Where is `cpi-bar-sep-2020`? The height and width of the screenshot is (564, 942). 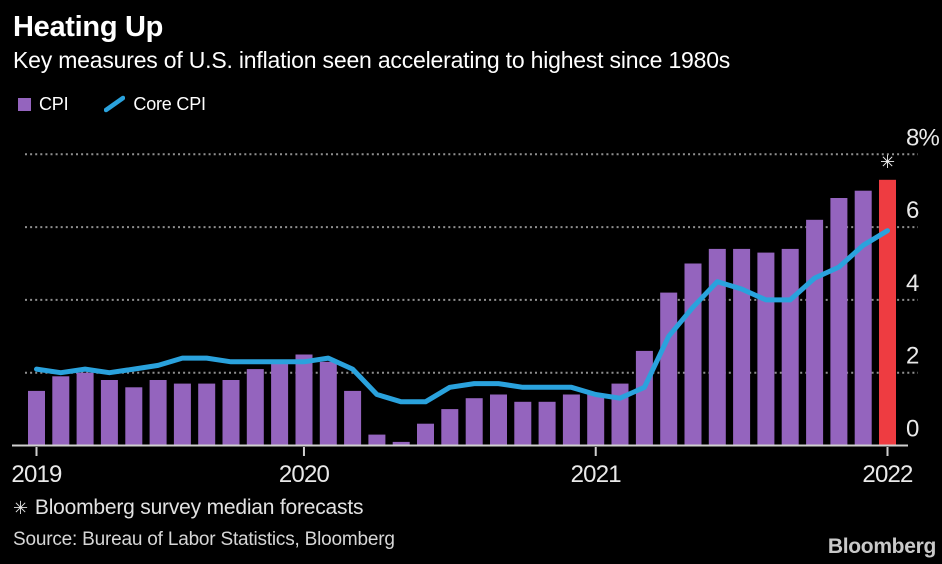
cpi-bar-sep-2020 is located at coordinates (498, 420).